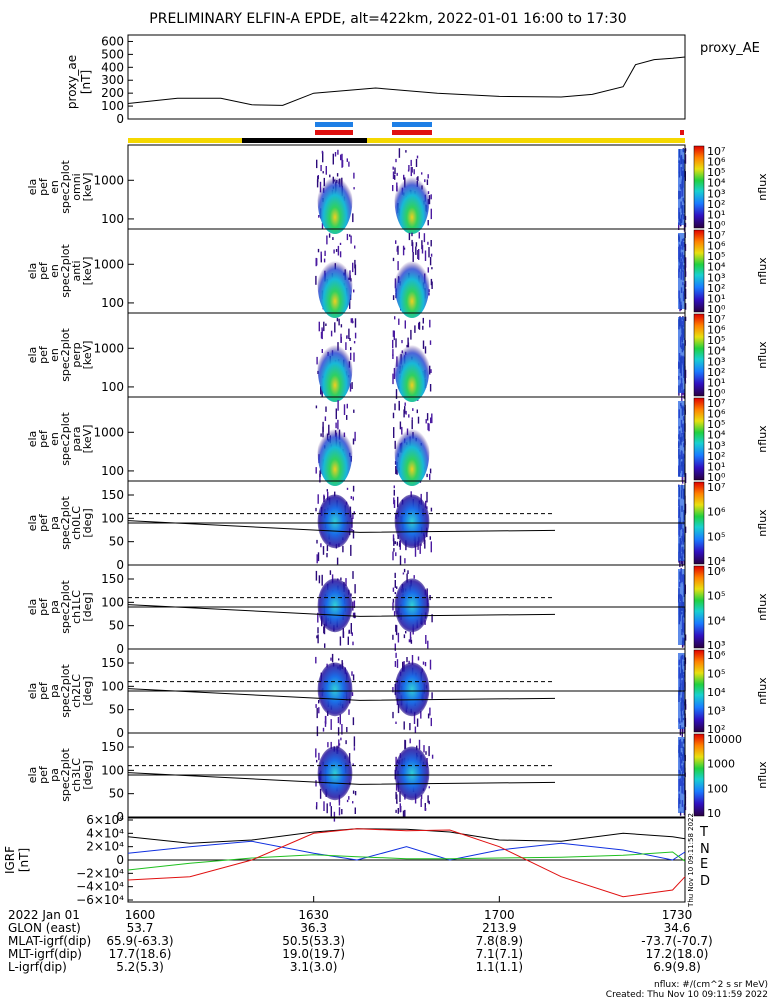 Image resolution: width=775 pixels, height=1000 pixels. What do you see at coordinates (314, 967) in the screenshot?
I see `time-axis-l-value: 3.1(3.0)` at bounding box center [314, 967].